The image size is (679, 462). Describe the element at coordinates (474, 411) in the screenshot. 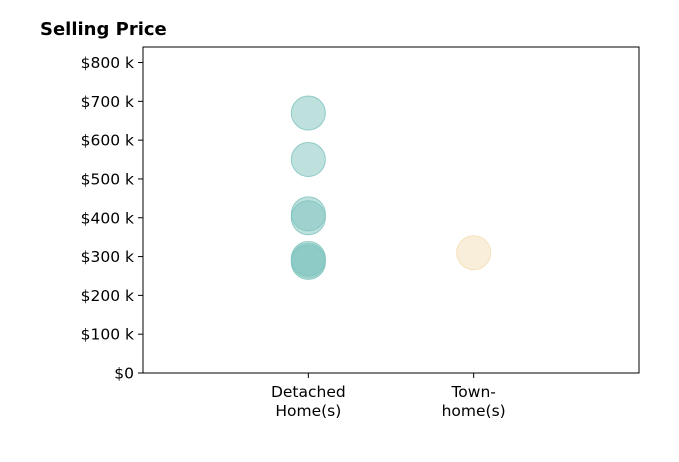

I see `x-tick-label-line: home(s)` at that location.